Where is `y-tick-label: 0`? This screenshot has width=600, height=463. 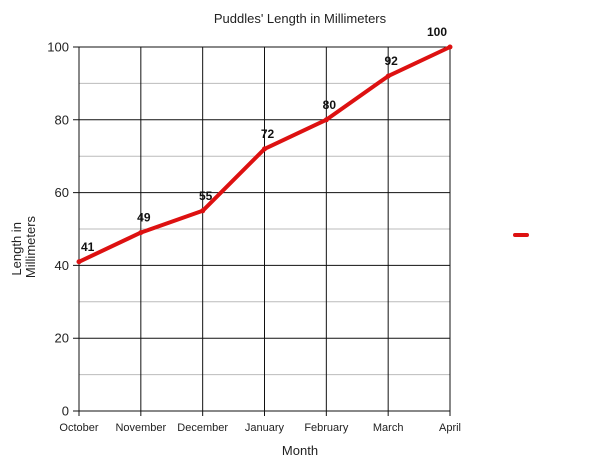
y-tick-label: 0 is located at coordinates (65, 411).